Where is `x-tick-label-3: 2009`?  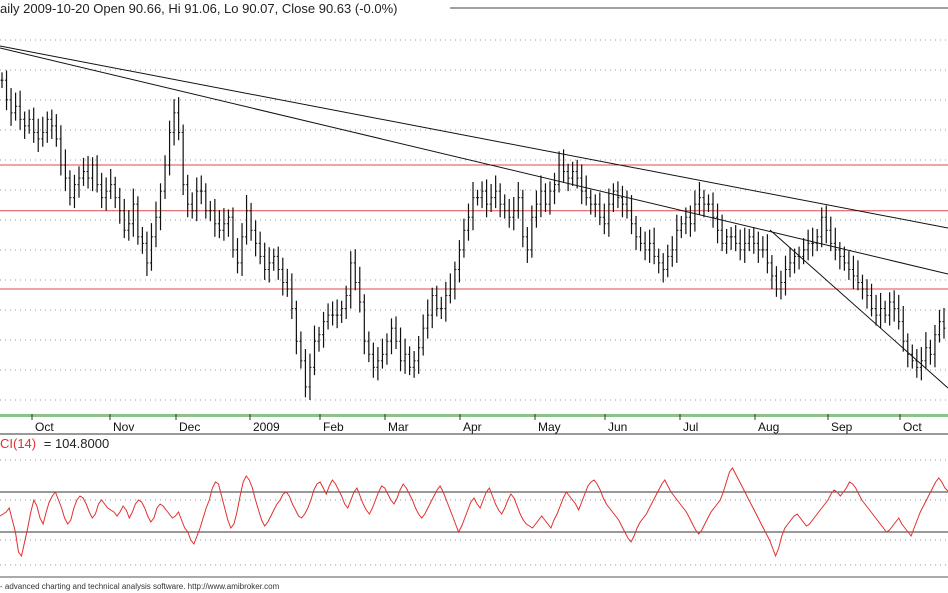
x-tick-label-3: 2009 is located at coordinates (266, 427).